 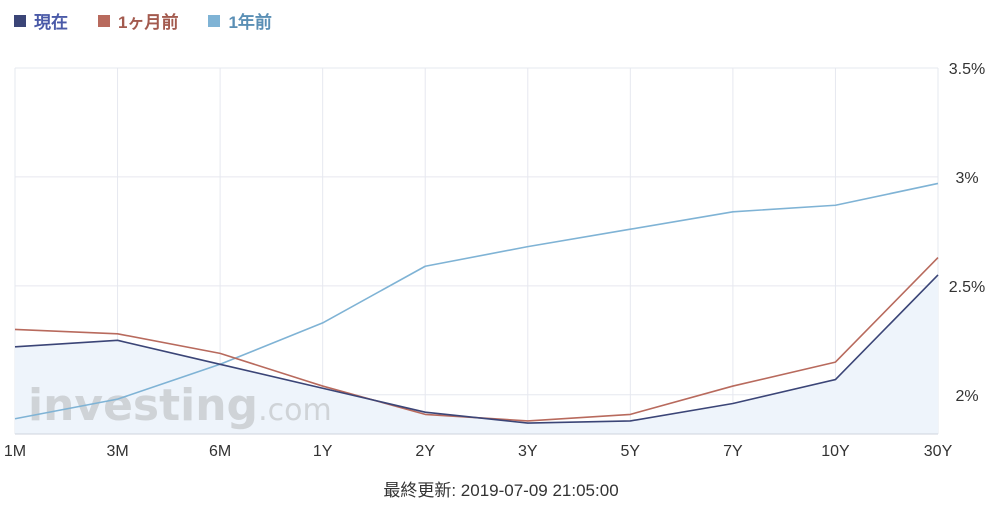 I want to click on x-tick-label: 3Y, so click(x=528, y=451).